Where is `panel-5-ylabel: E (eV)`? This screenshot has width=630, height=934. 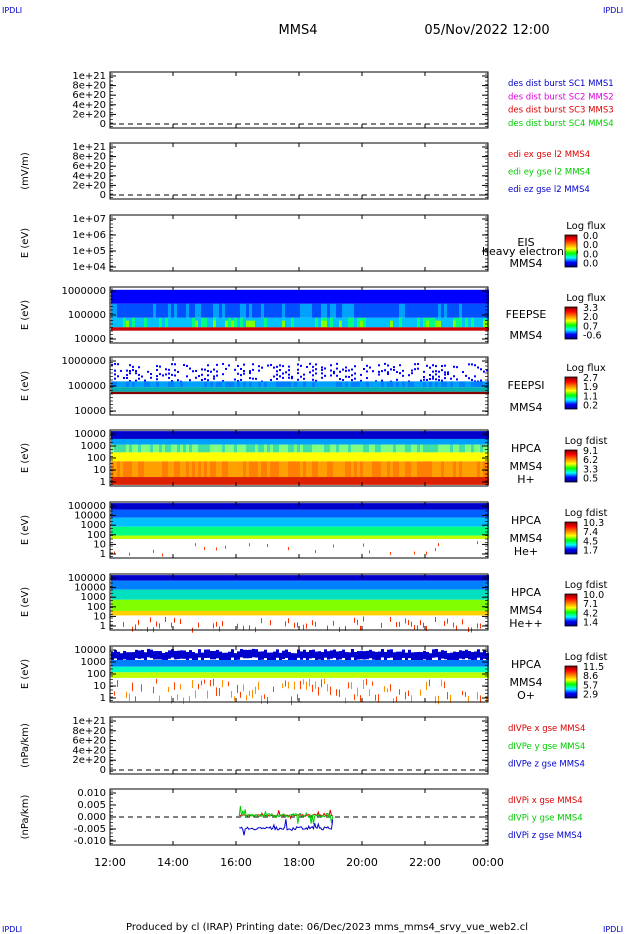
panel-5-ylabel: E (eV) is located at coordinates (25, 386).